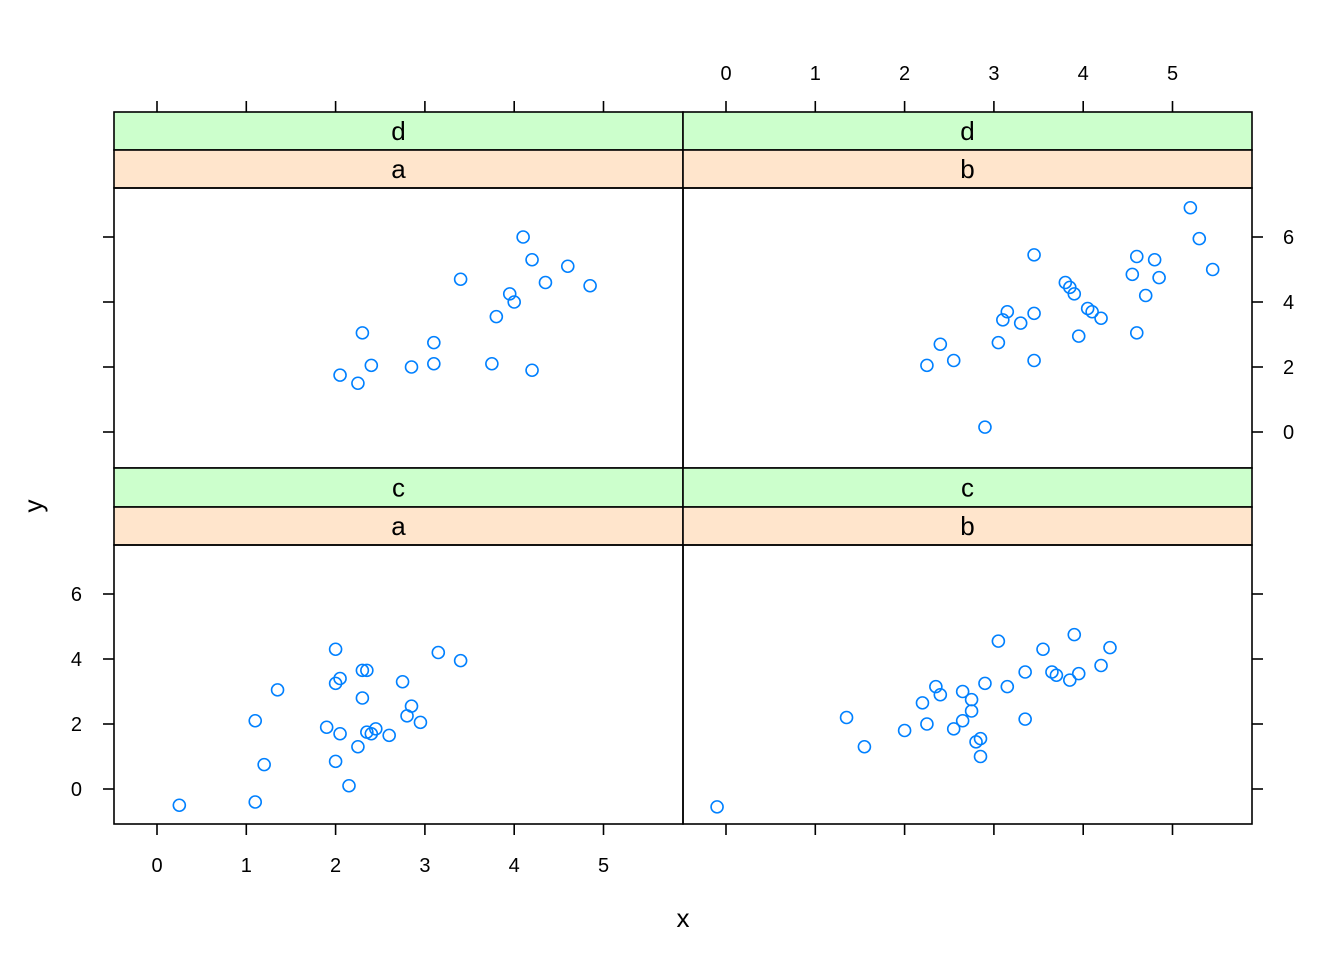  I want to click on strip-label: d, so click(967, 131).